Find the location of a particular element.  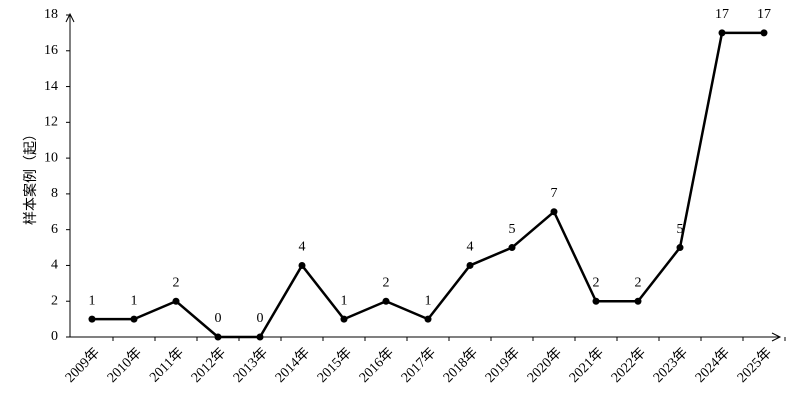

y-tick-label: 2 is located at coordinates (54, 300).